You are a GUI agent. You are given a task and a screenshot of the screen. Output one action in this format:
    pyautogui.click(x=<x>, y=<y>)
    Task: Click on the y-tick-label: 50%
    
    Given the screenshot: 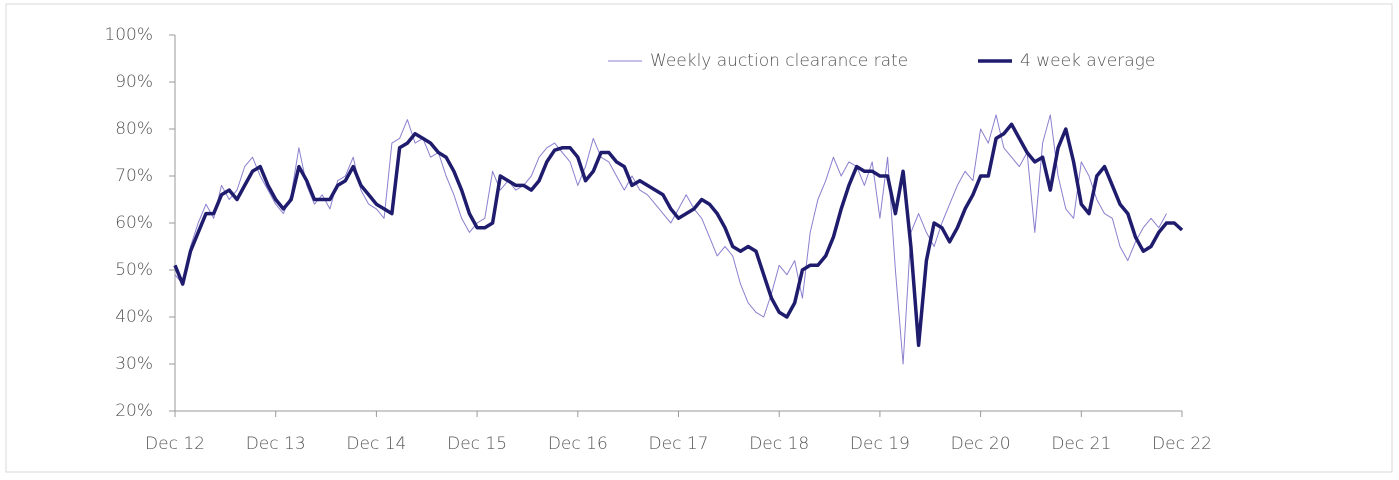 What is the action you would take?
    pyautogui.click(x=134, y=270)
    